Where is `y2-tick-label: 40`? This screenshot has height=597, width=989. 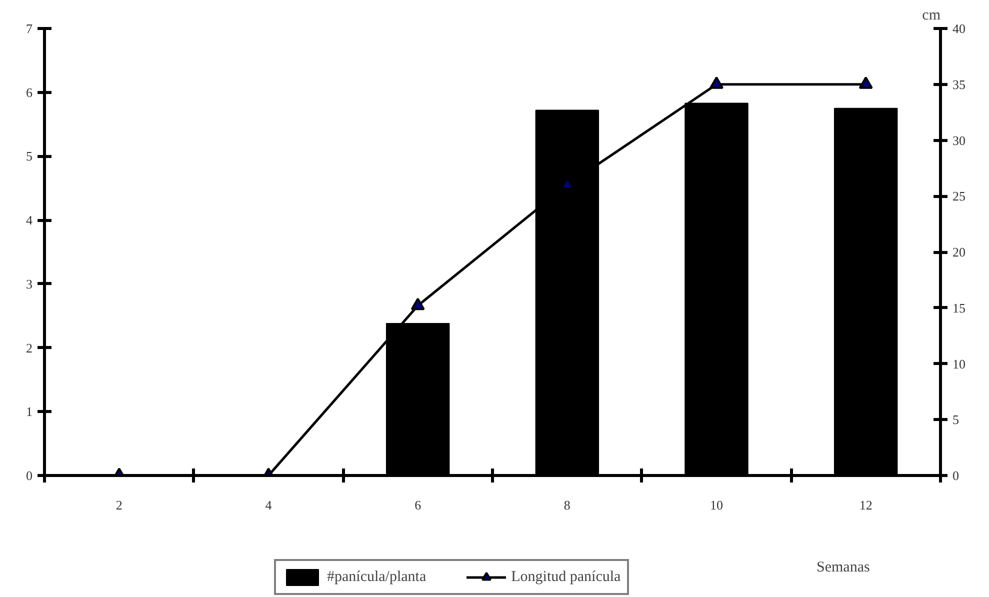 y2-tick-label: 40 is located at coordinates (959, 28).